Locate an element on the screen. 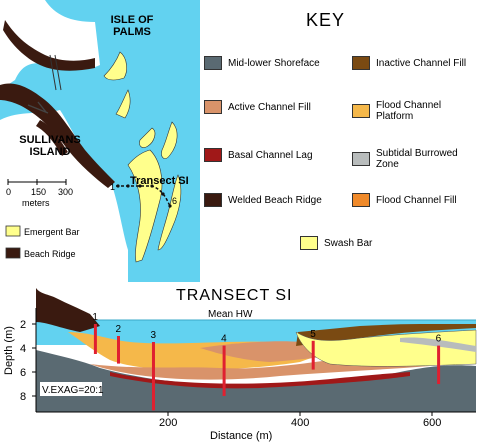 This screenshot has height=443, width=480. scale-tick-label: 0 is located at coordinates (8, 192).